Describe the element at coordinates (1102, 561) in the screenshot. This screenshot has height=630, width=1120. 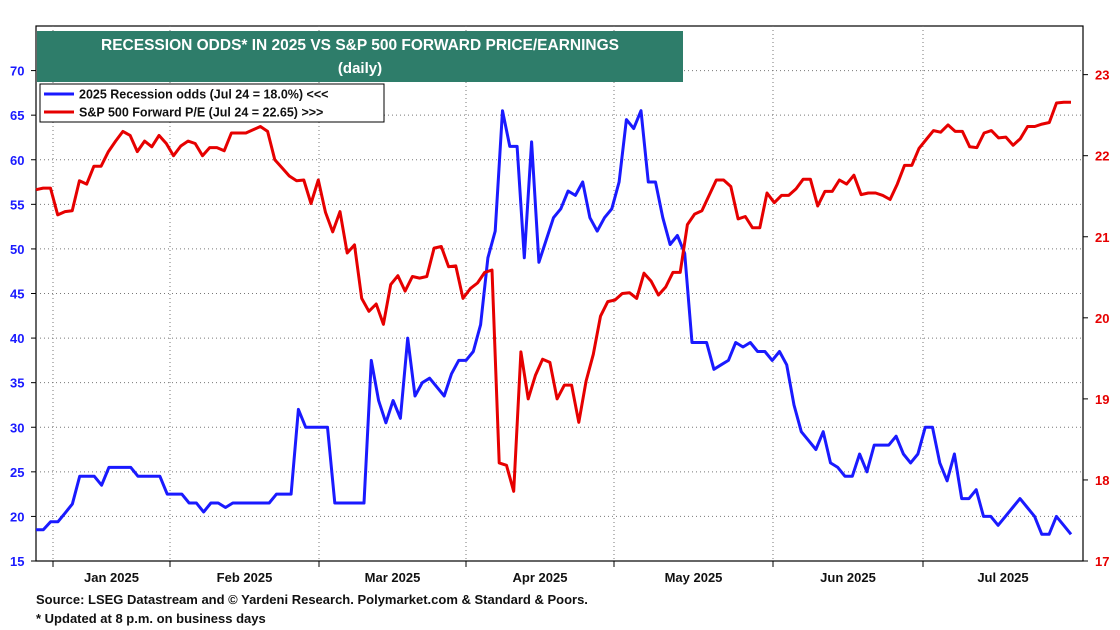
I see `right-tick-label: 17` at that location.